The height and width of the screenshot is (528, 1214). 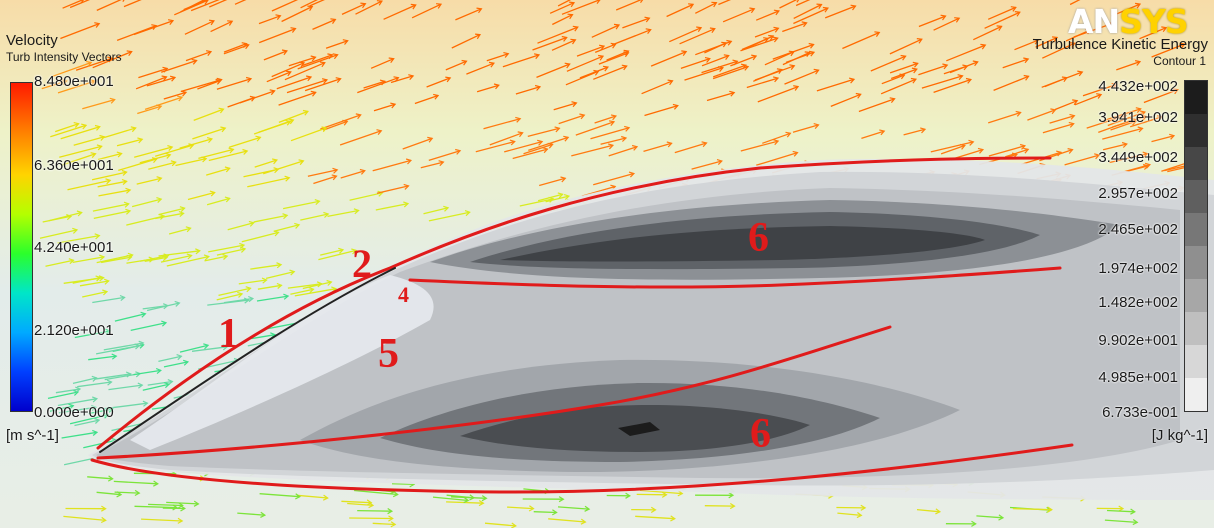 I want to click on velocity-unit: [m s^-1], so click(x=32, y=436).